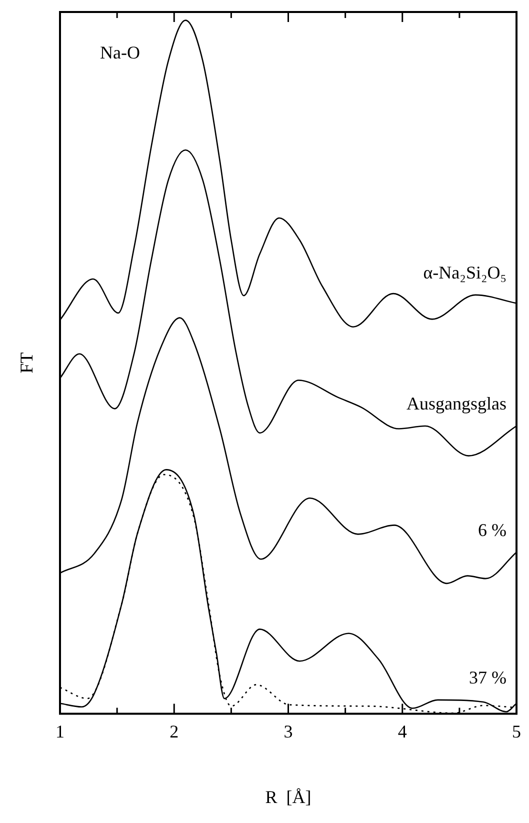 The image size is (529, 823). Describe the element at coordinates (60, 731) in the screenshot. I see `x-tick-label: 1` at that location.